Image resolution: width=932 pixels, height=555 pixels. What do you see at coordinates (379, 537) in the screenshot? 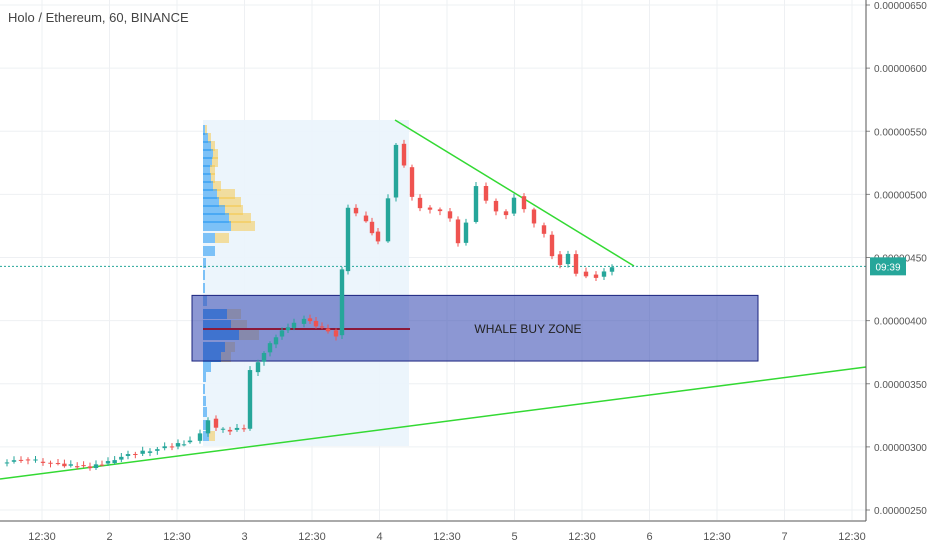
I see `x-tick-label: 4` at bounding box center [379, 537].